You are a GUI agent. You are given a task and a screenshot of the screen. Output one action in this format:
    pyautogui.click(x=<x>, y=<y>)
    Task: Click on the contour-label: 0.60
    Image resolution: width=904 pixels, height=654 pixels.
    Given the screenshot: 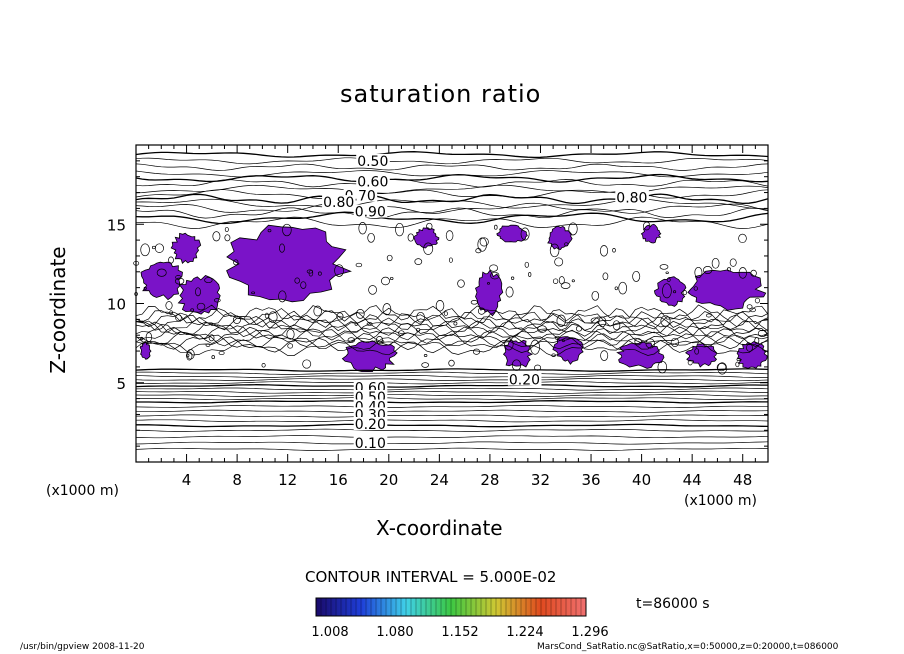 What is the action you would take?
    pyautogui.click(x=372, y=183)
    